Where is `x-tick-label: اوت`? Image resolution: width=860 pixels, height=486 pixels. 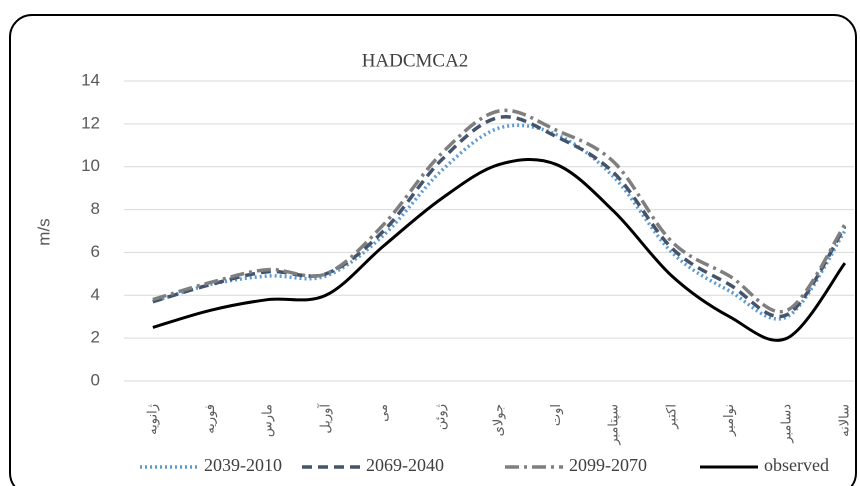
x-tick-label: اوت is located at coordinates (556, 415).